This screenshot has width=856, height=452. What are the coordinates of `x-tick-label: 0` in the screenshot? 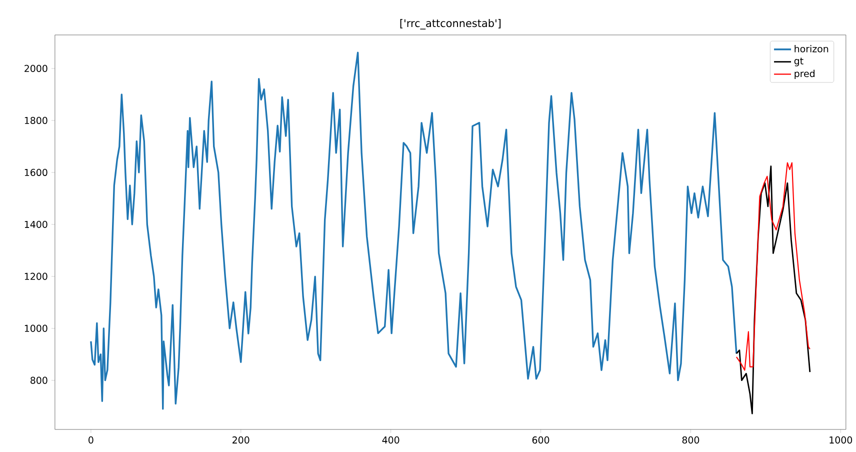 It's located at (91, 440).